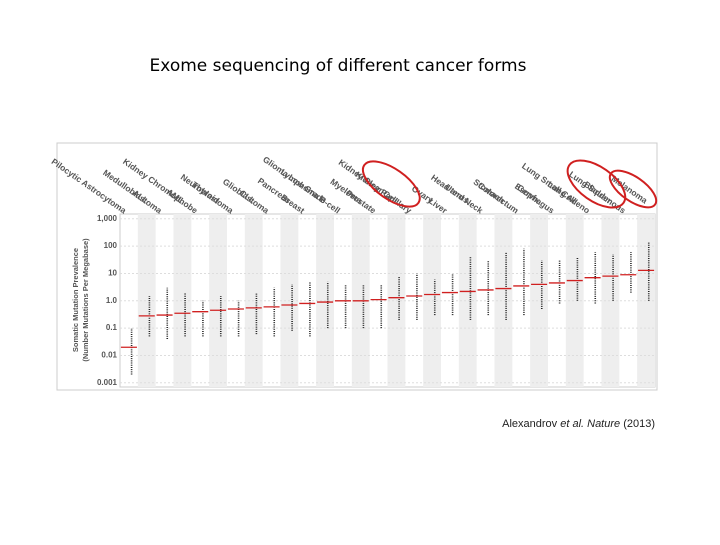  I want to click on x-tick-label: Breast, so click(293, 203).